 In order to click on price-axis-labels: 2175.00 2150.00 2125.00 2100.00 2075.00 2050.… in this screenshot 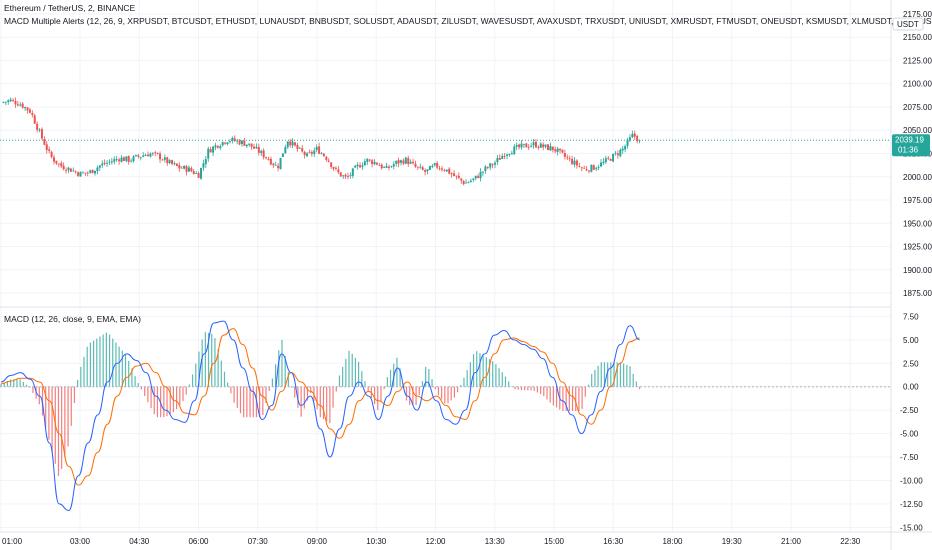, I will do `click(917, 154)`.